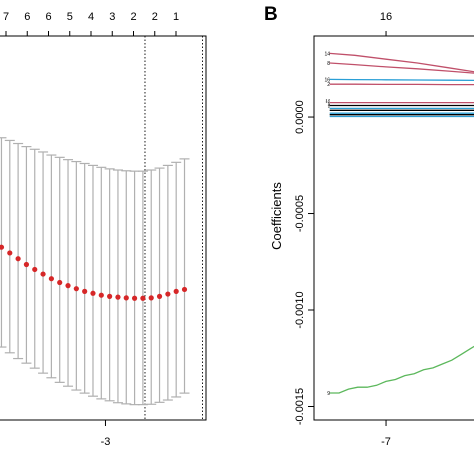 This screenshot has height=474, width=474. Describe the element at coordinates (300, 406) in the screenshot. I see `y-tick-label: -0.0015` at that location.